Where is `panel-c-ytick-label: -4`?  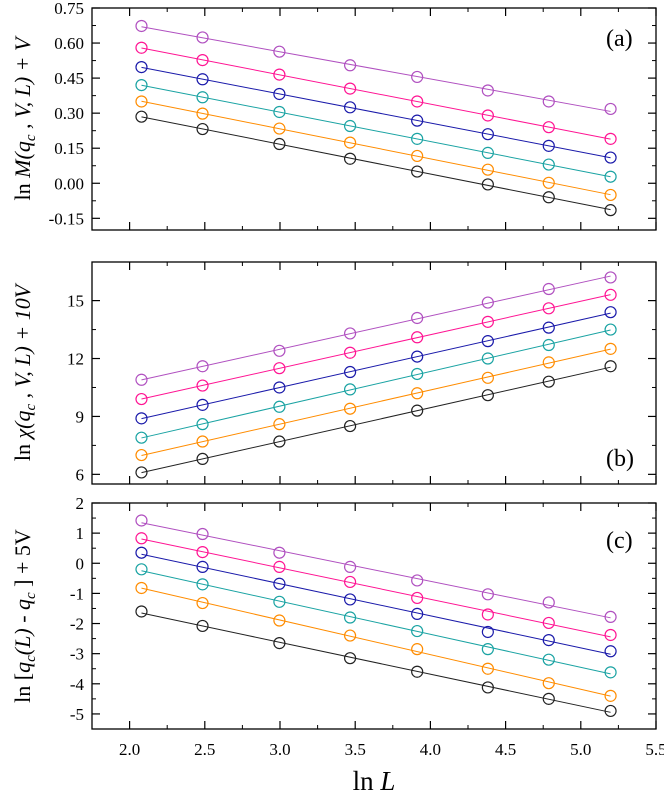 panel-c-ytick-label: -4 is located at coordinates (77, 684).